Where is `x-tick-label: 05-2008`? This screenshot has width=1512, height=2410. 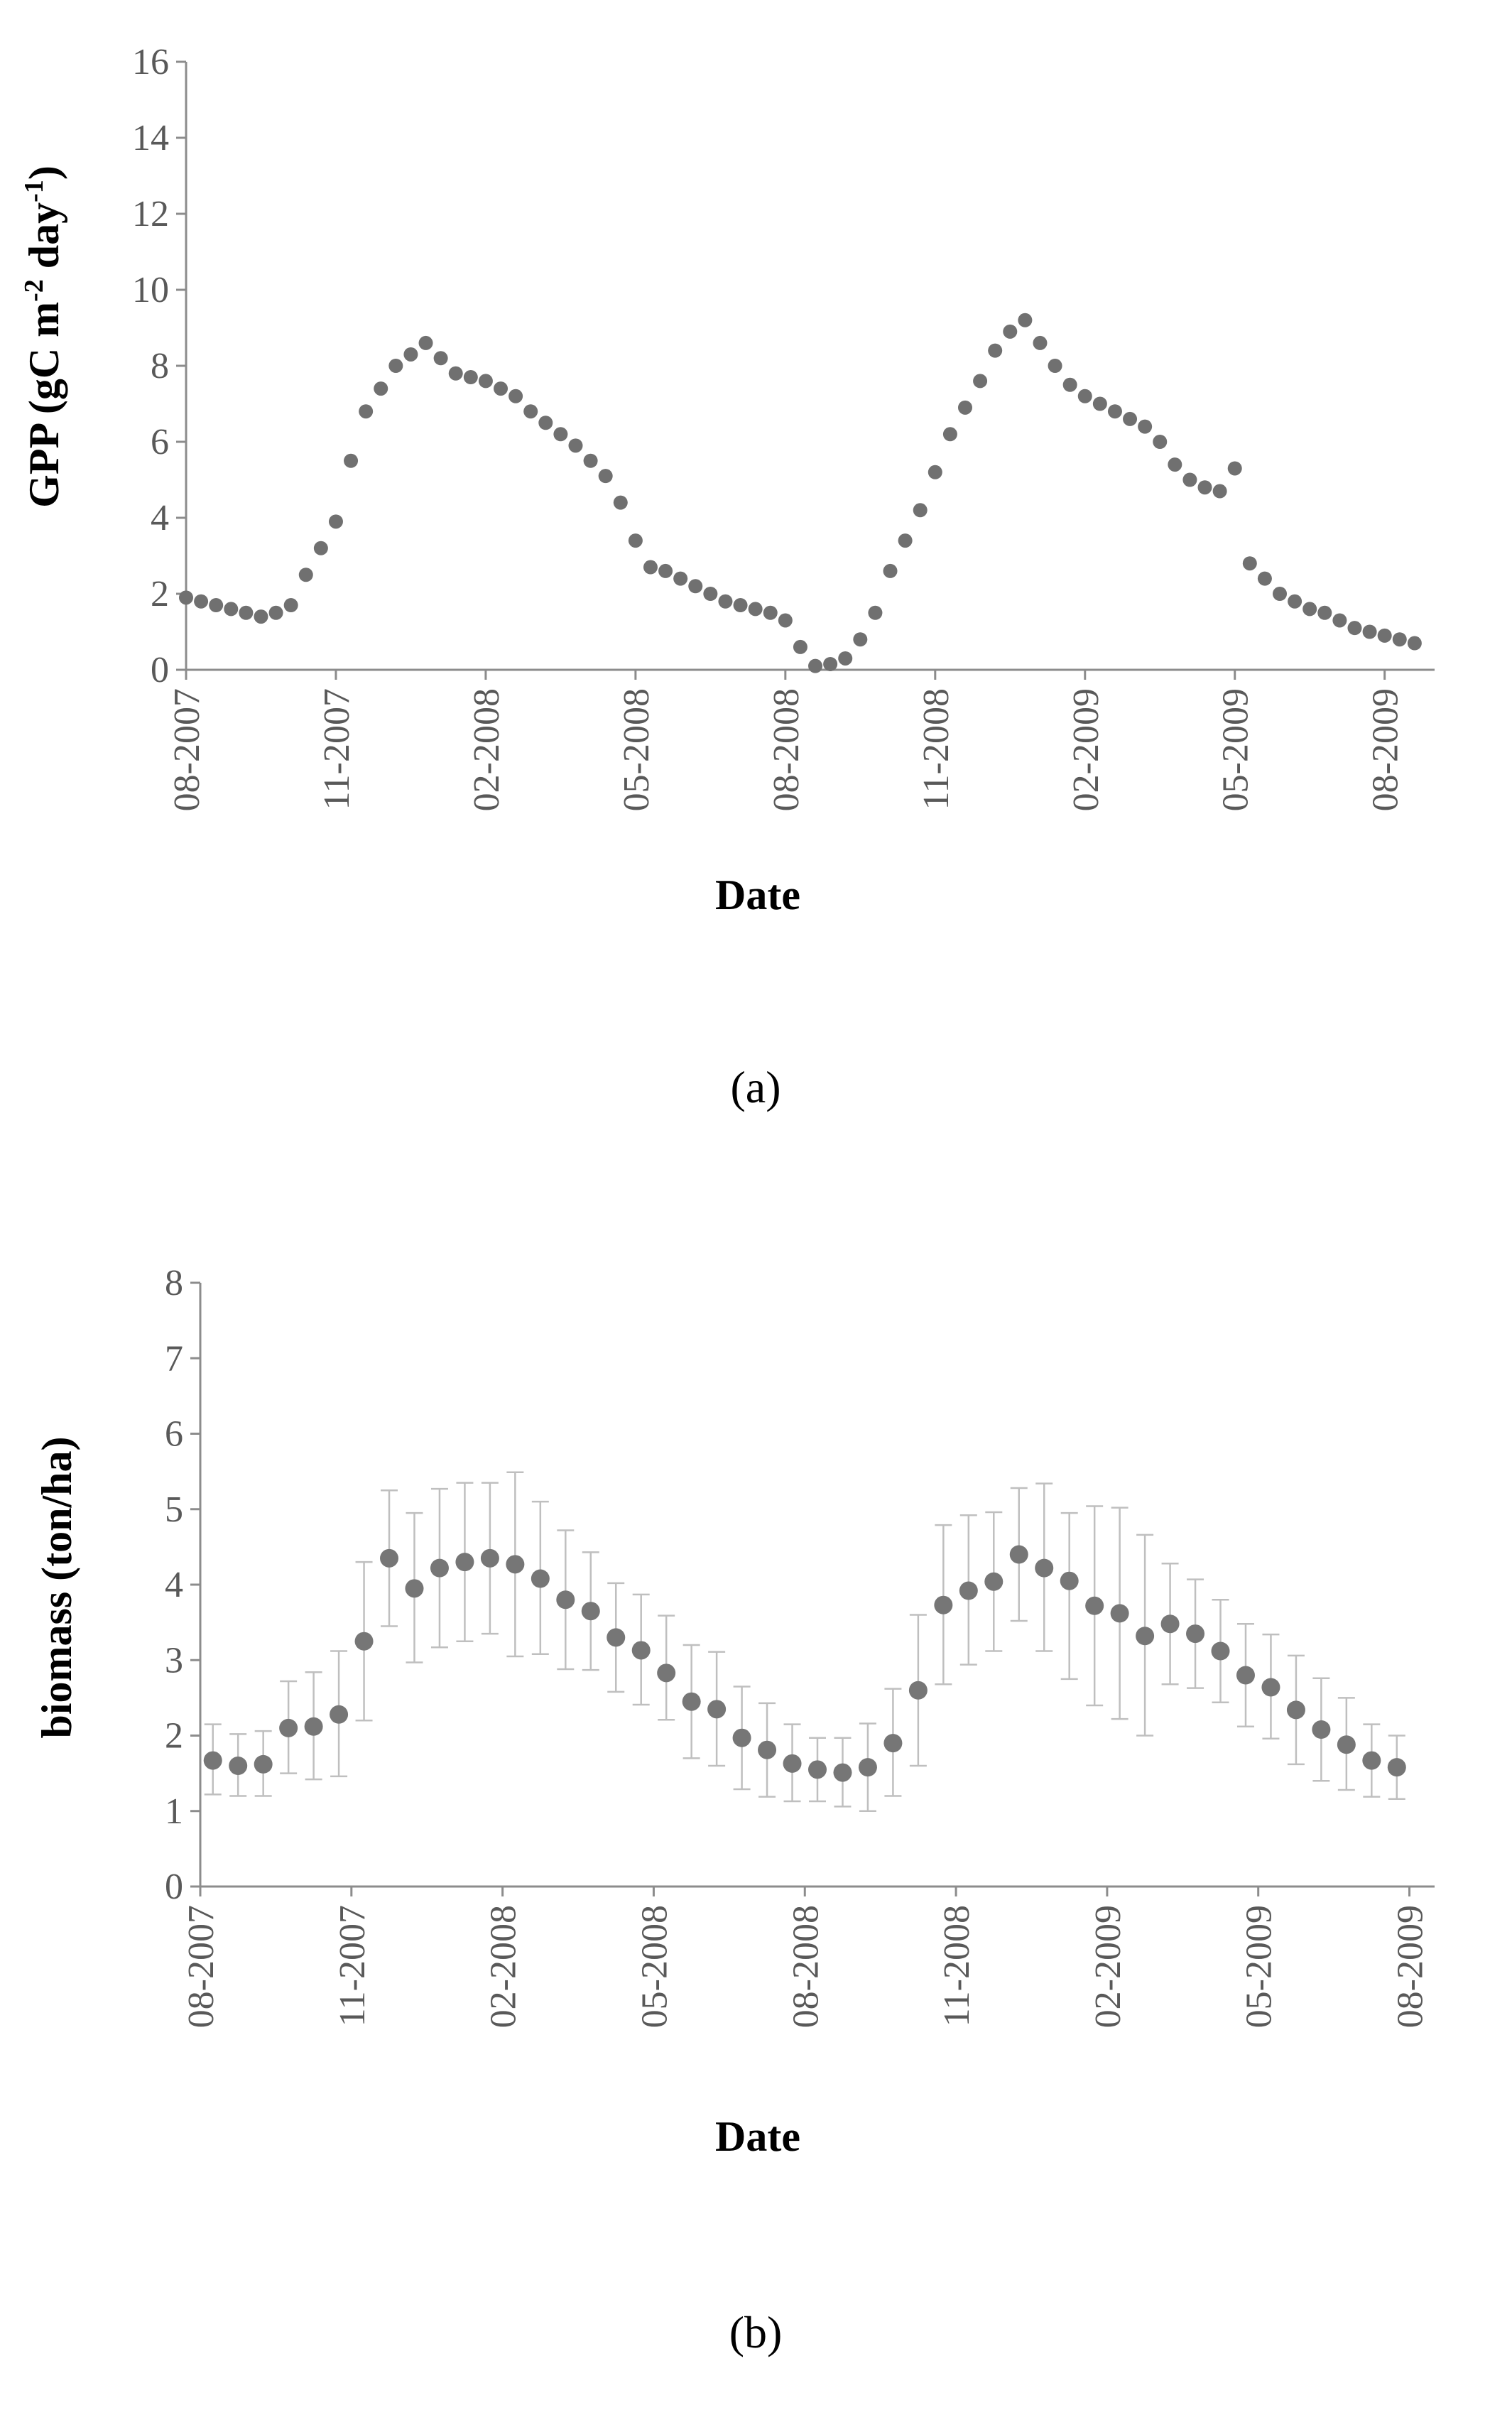 x-tick-label: 05-2008 is located at coordinates (636, 750).